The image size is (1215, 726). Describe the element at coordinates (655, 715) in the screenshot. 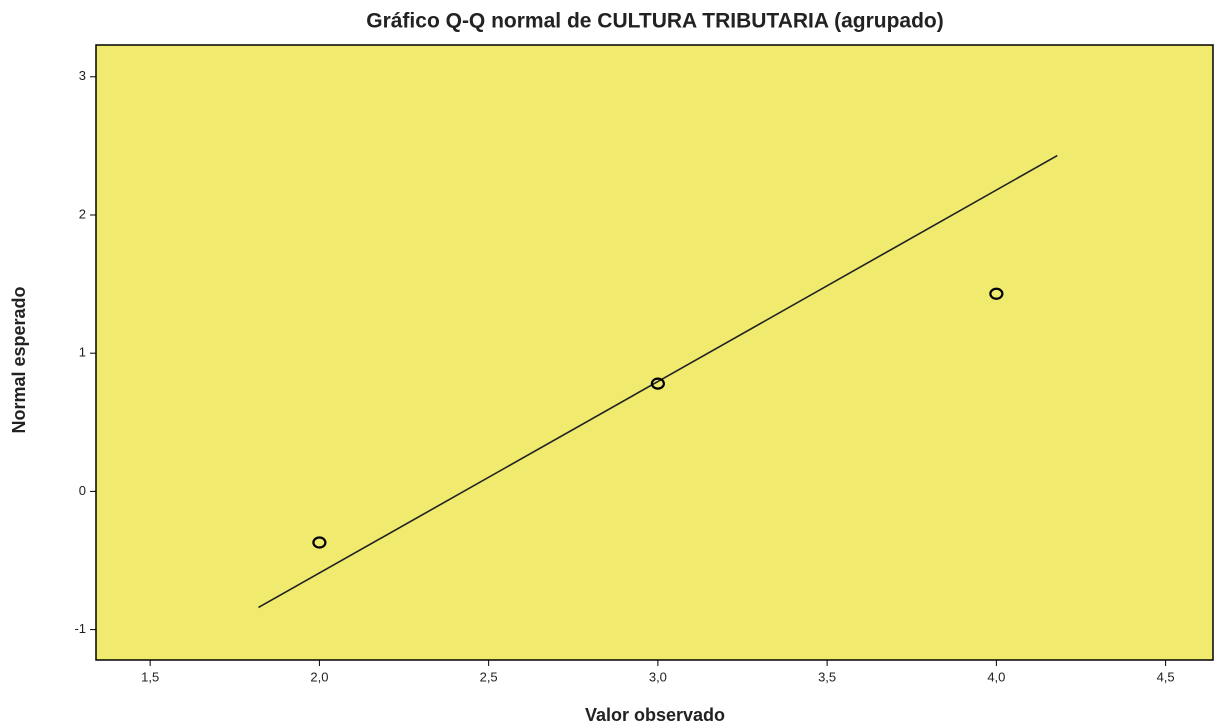

I see `x-axis-label: Valor observado` at that location.